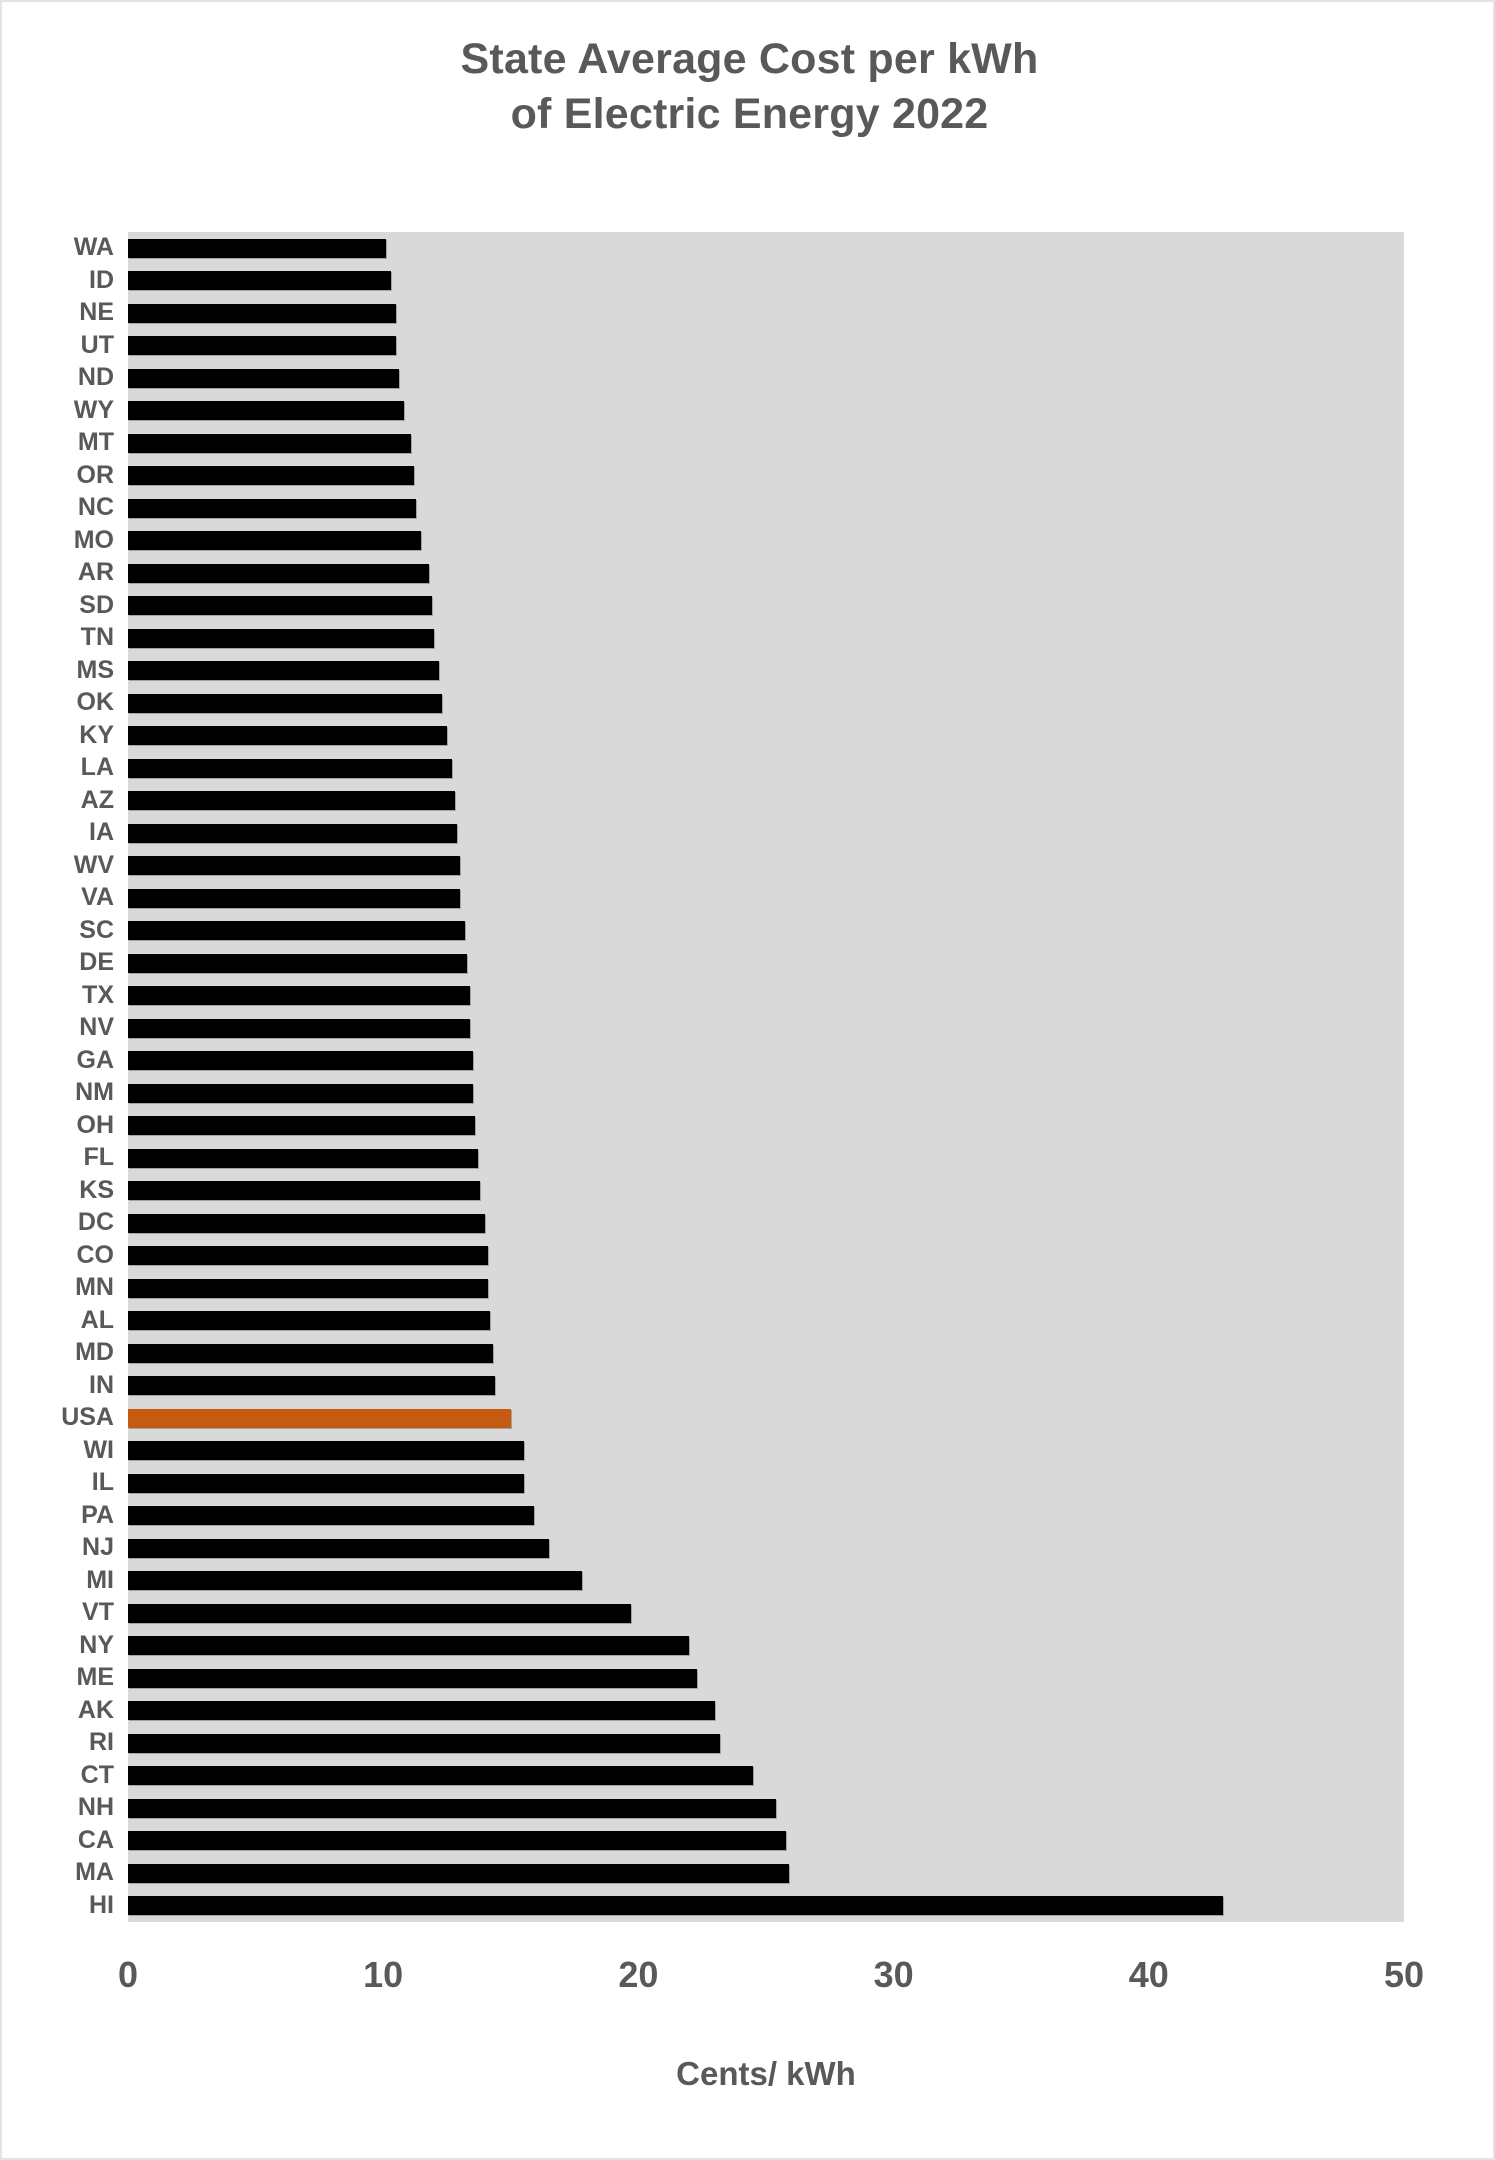 The height and width of the screenshot is (2160, 1495). I want to click on y-label-sd: SD, so click(96, 604).